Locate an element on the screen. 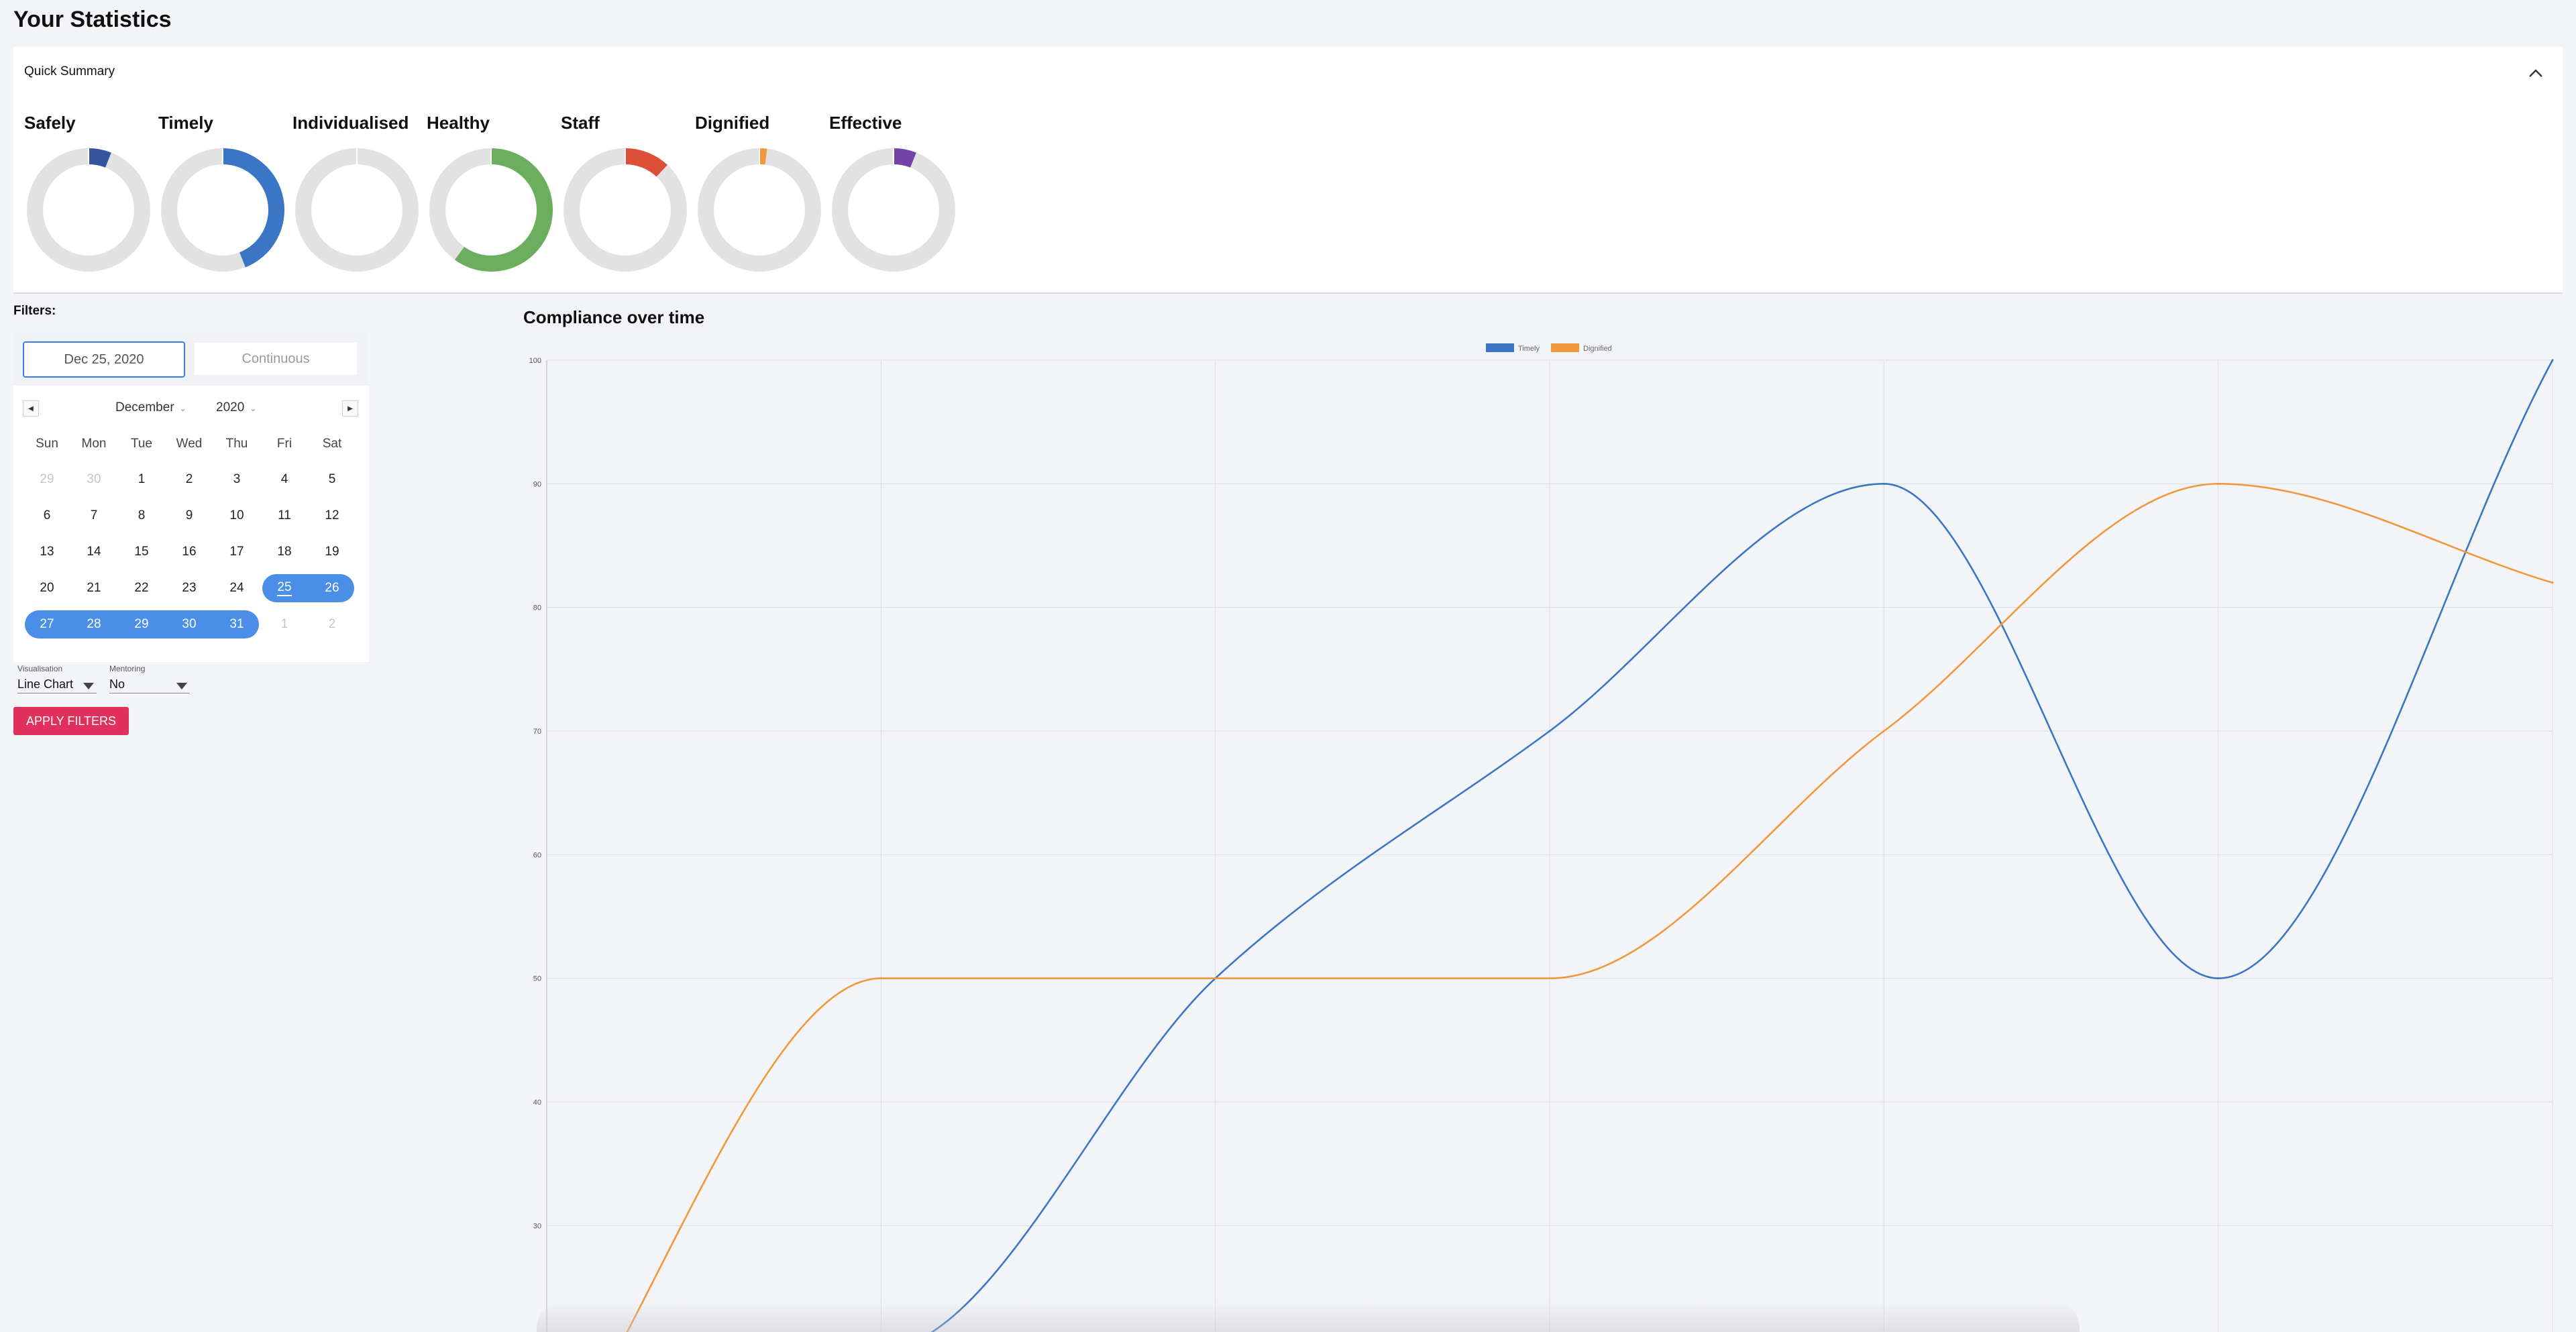 The image size is (2576, 1332). calendar-day: 15 is located at coordinates (141, 552).